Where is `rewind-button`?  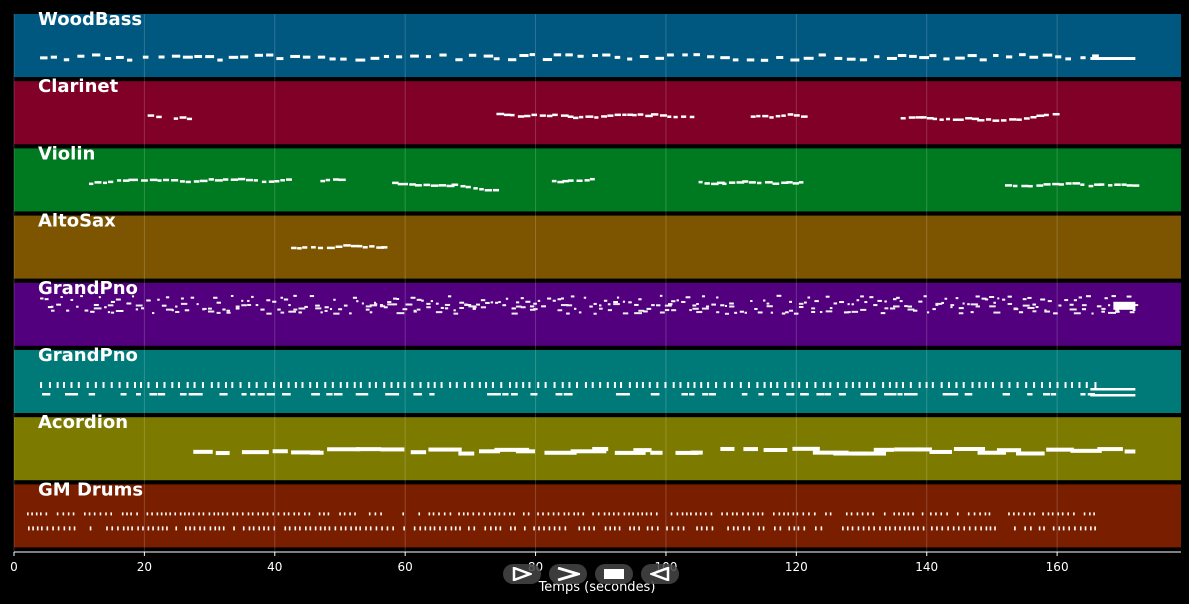 rewind-button is located at coordinates (660, 574).